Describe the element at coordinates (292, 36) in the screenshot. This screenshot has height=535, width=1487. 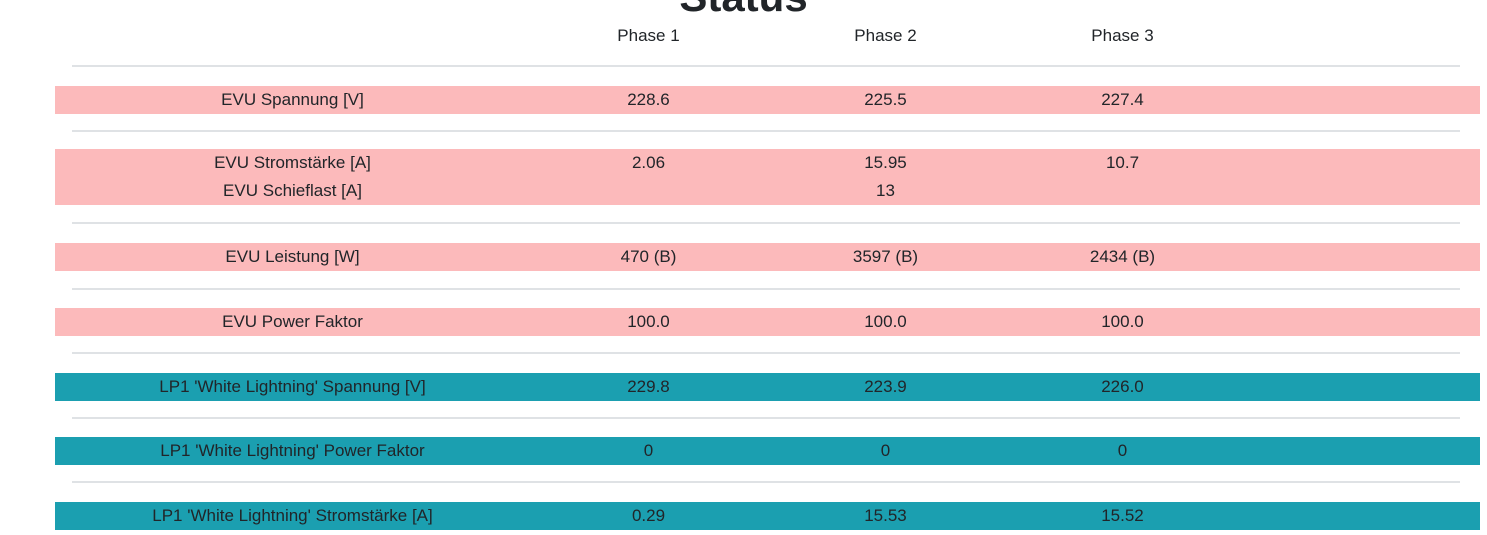
I see `column-header-label-spacer` at that location.